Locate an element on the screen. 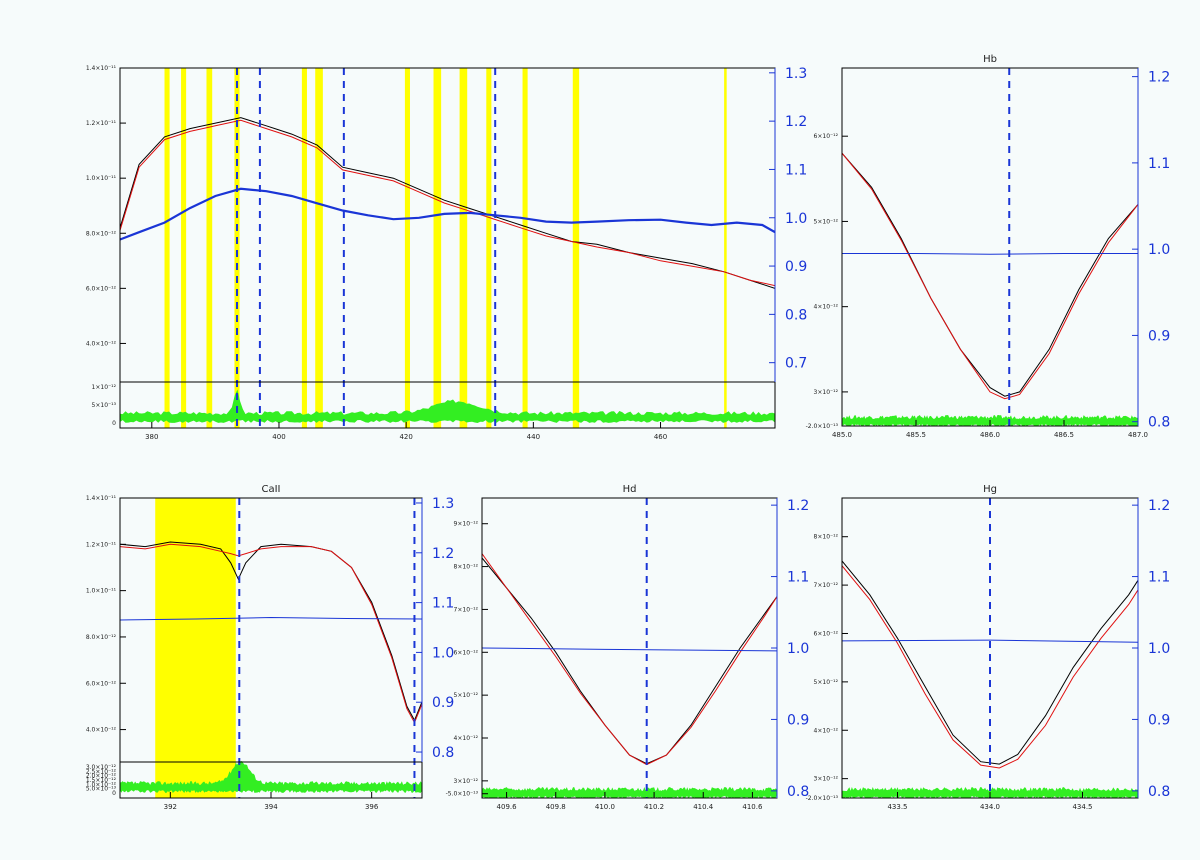  plot-frame is located at coordinates (629, 648).